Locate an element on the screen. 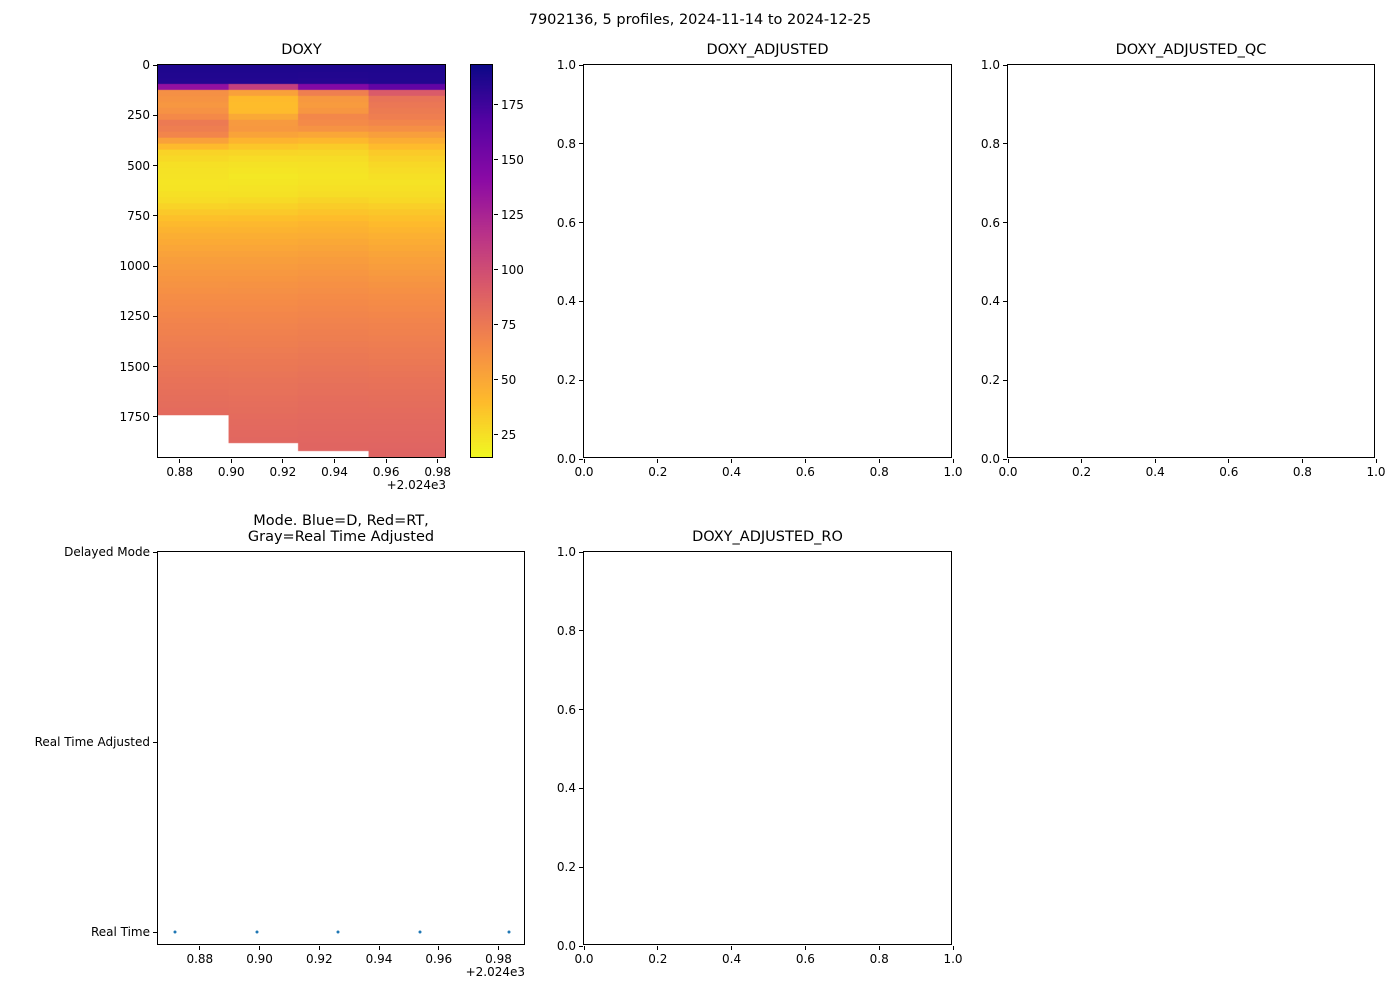  y-tick-label: 1000 is located at coordinates (134, 266).